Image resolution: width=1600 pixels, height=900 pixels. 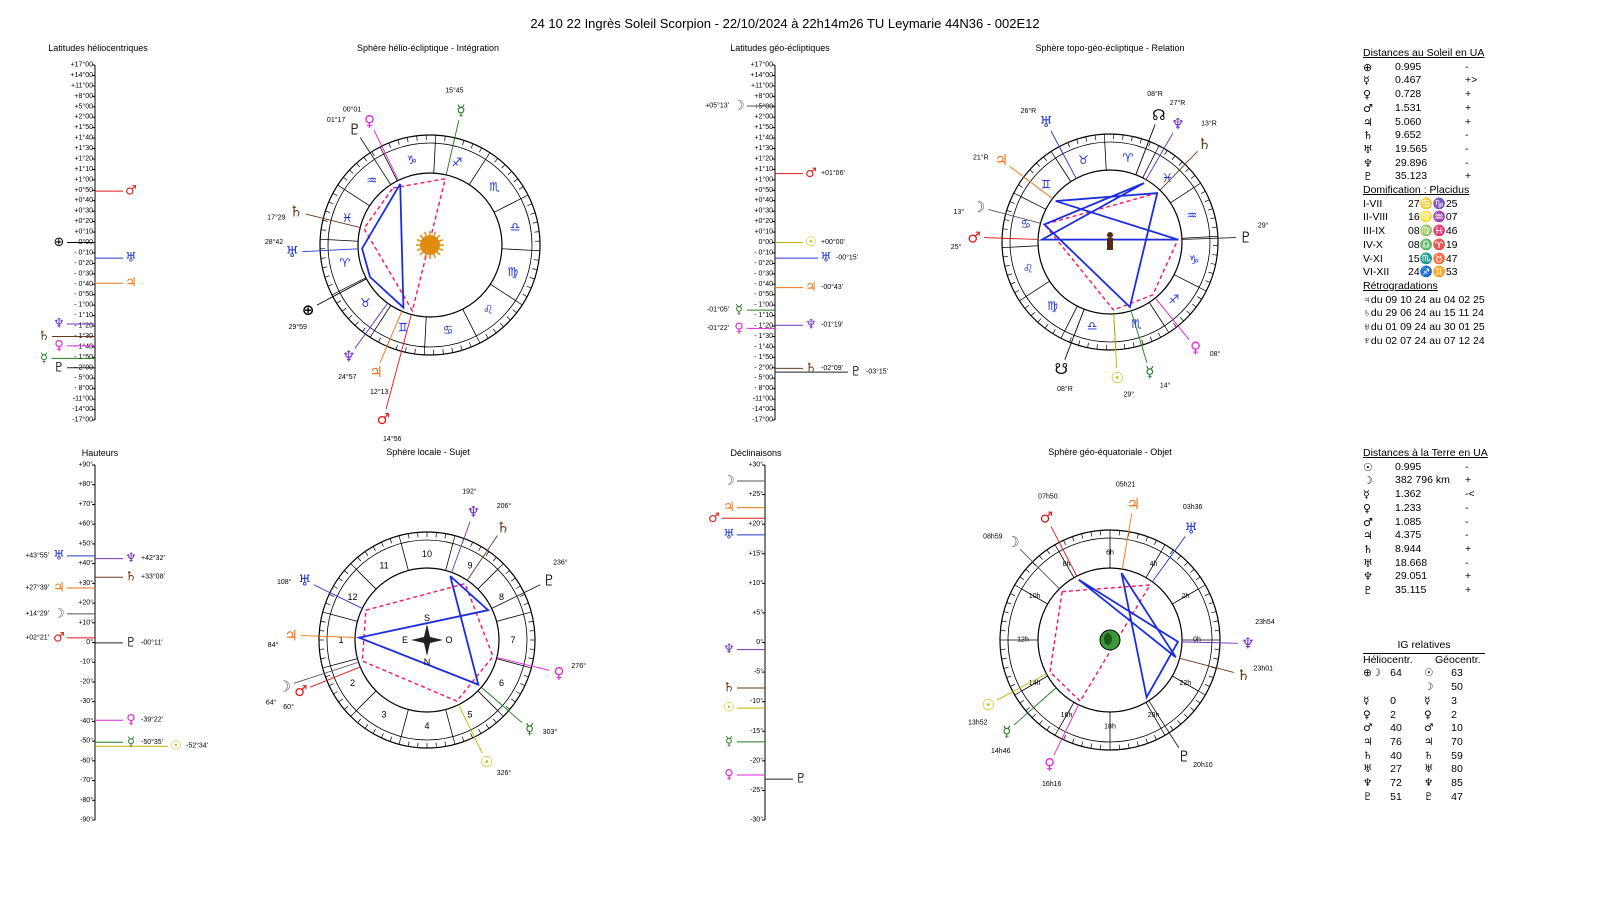 I want to click on mercury-label: 14°, so click(x=1165, y=385).